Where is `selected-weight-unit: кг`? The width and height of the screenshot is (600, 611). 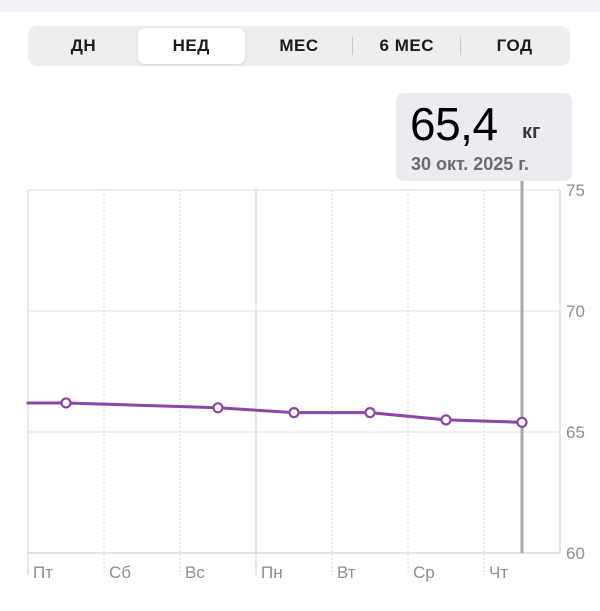
selected-weight-unit: кг is located at coordinates (531, 132).